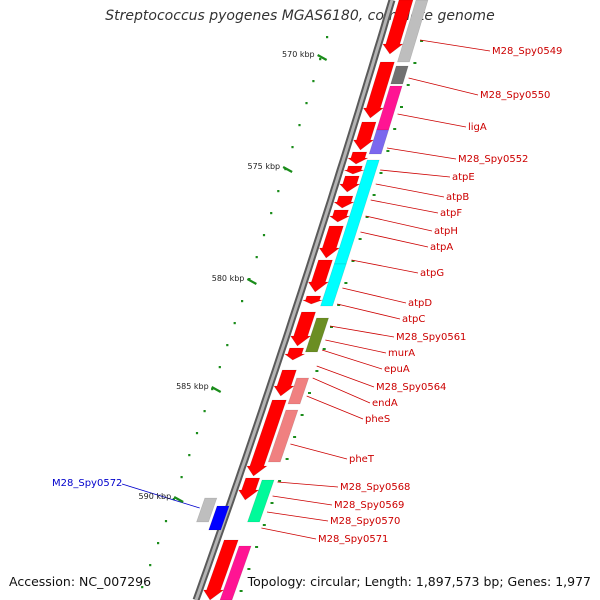 The image size is (600, 600). What do you see at coordinates (207, 510) in the screenshot?
I see `cog-block-left` at bounding box center [207, 510].